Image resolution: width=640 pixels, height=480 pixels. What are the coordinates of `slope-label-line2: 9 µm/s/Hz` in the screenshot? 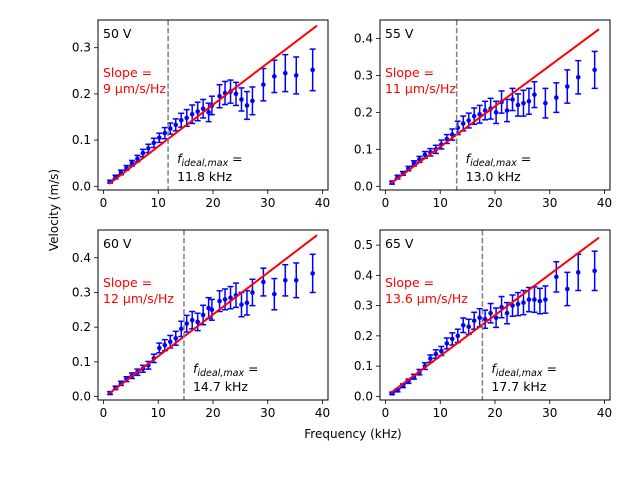 It's located at (134, 88).